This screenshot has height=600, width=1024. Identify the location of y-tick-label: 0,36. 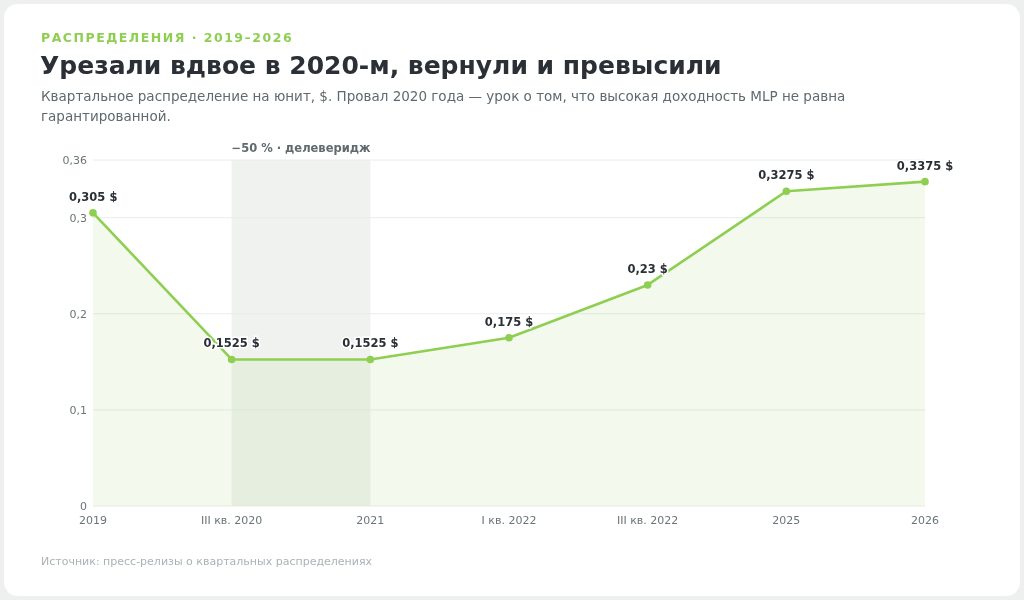
(74, 160).